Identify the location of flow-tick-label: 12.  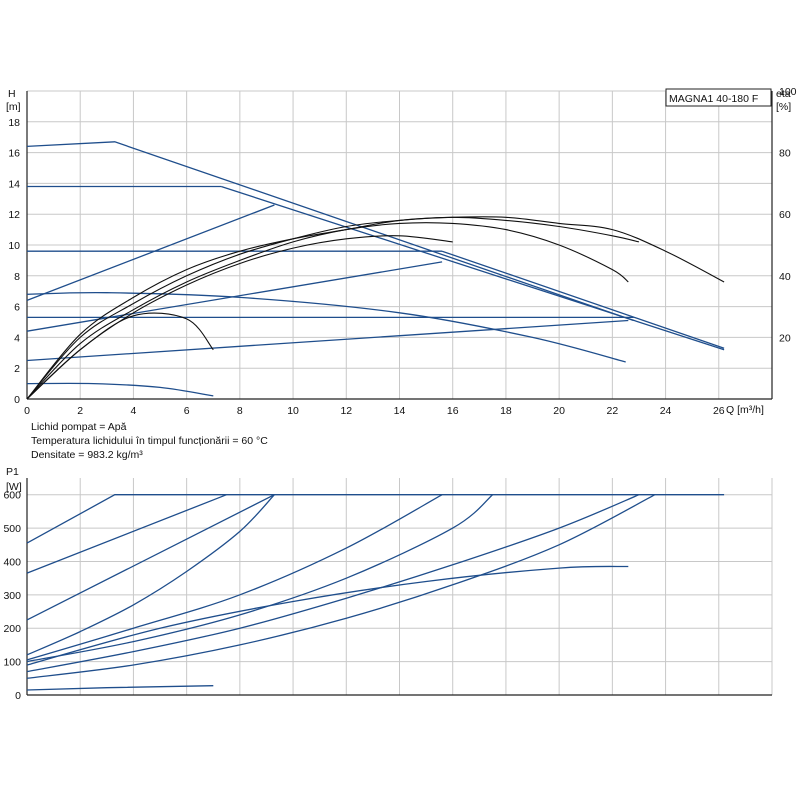
(346, 411).